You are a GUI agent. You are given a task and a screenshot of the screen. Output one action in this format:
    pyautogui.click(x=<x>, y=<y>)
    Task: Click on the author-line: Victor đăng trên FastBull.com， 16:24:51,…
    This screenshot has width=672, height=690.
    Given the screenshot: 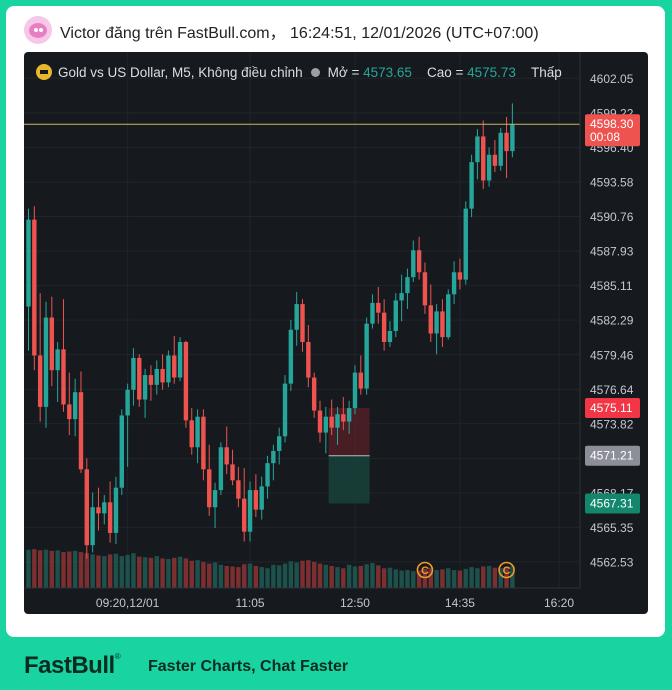 What is the action you would take?
    pyautogui.click(x=299, y=33)
    